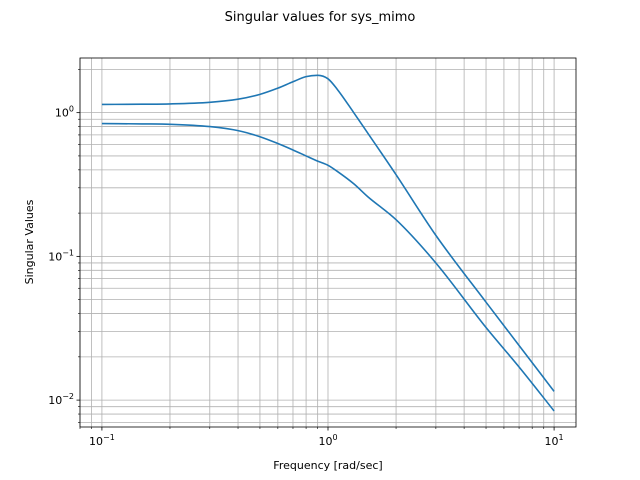 The image size is (640, 480). What do you see at coordinates (554, 440) in the screenshot?
I see `x-tick-label: 10¹` at bounding box center [554, 440].